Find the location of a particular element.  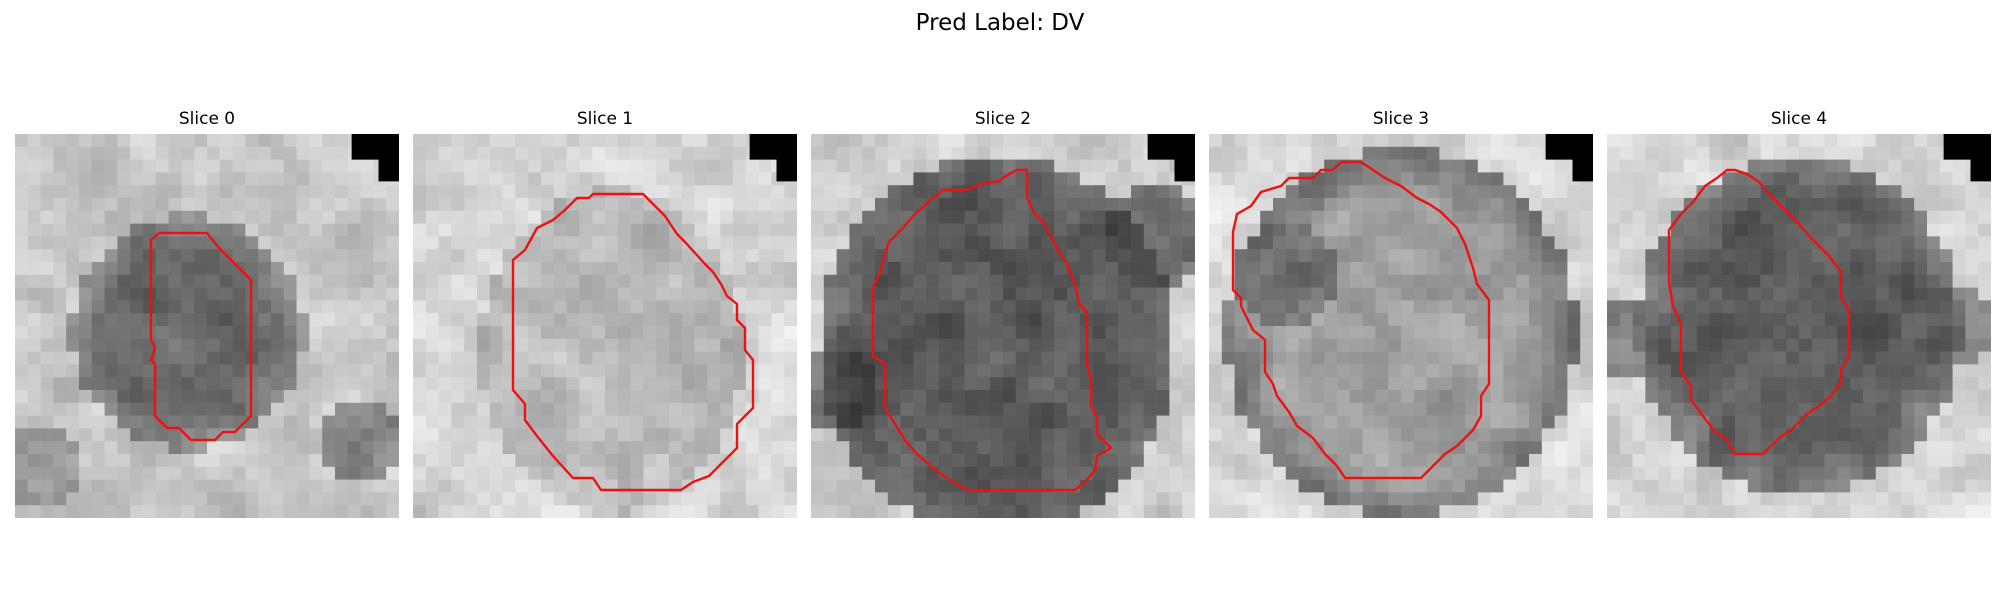

panel-slice-2: Slice 2 is located at coordinates (1003, 314).